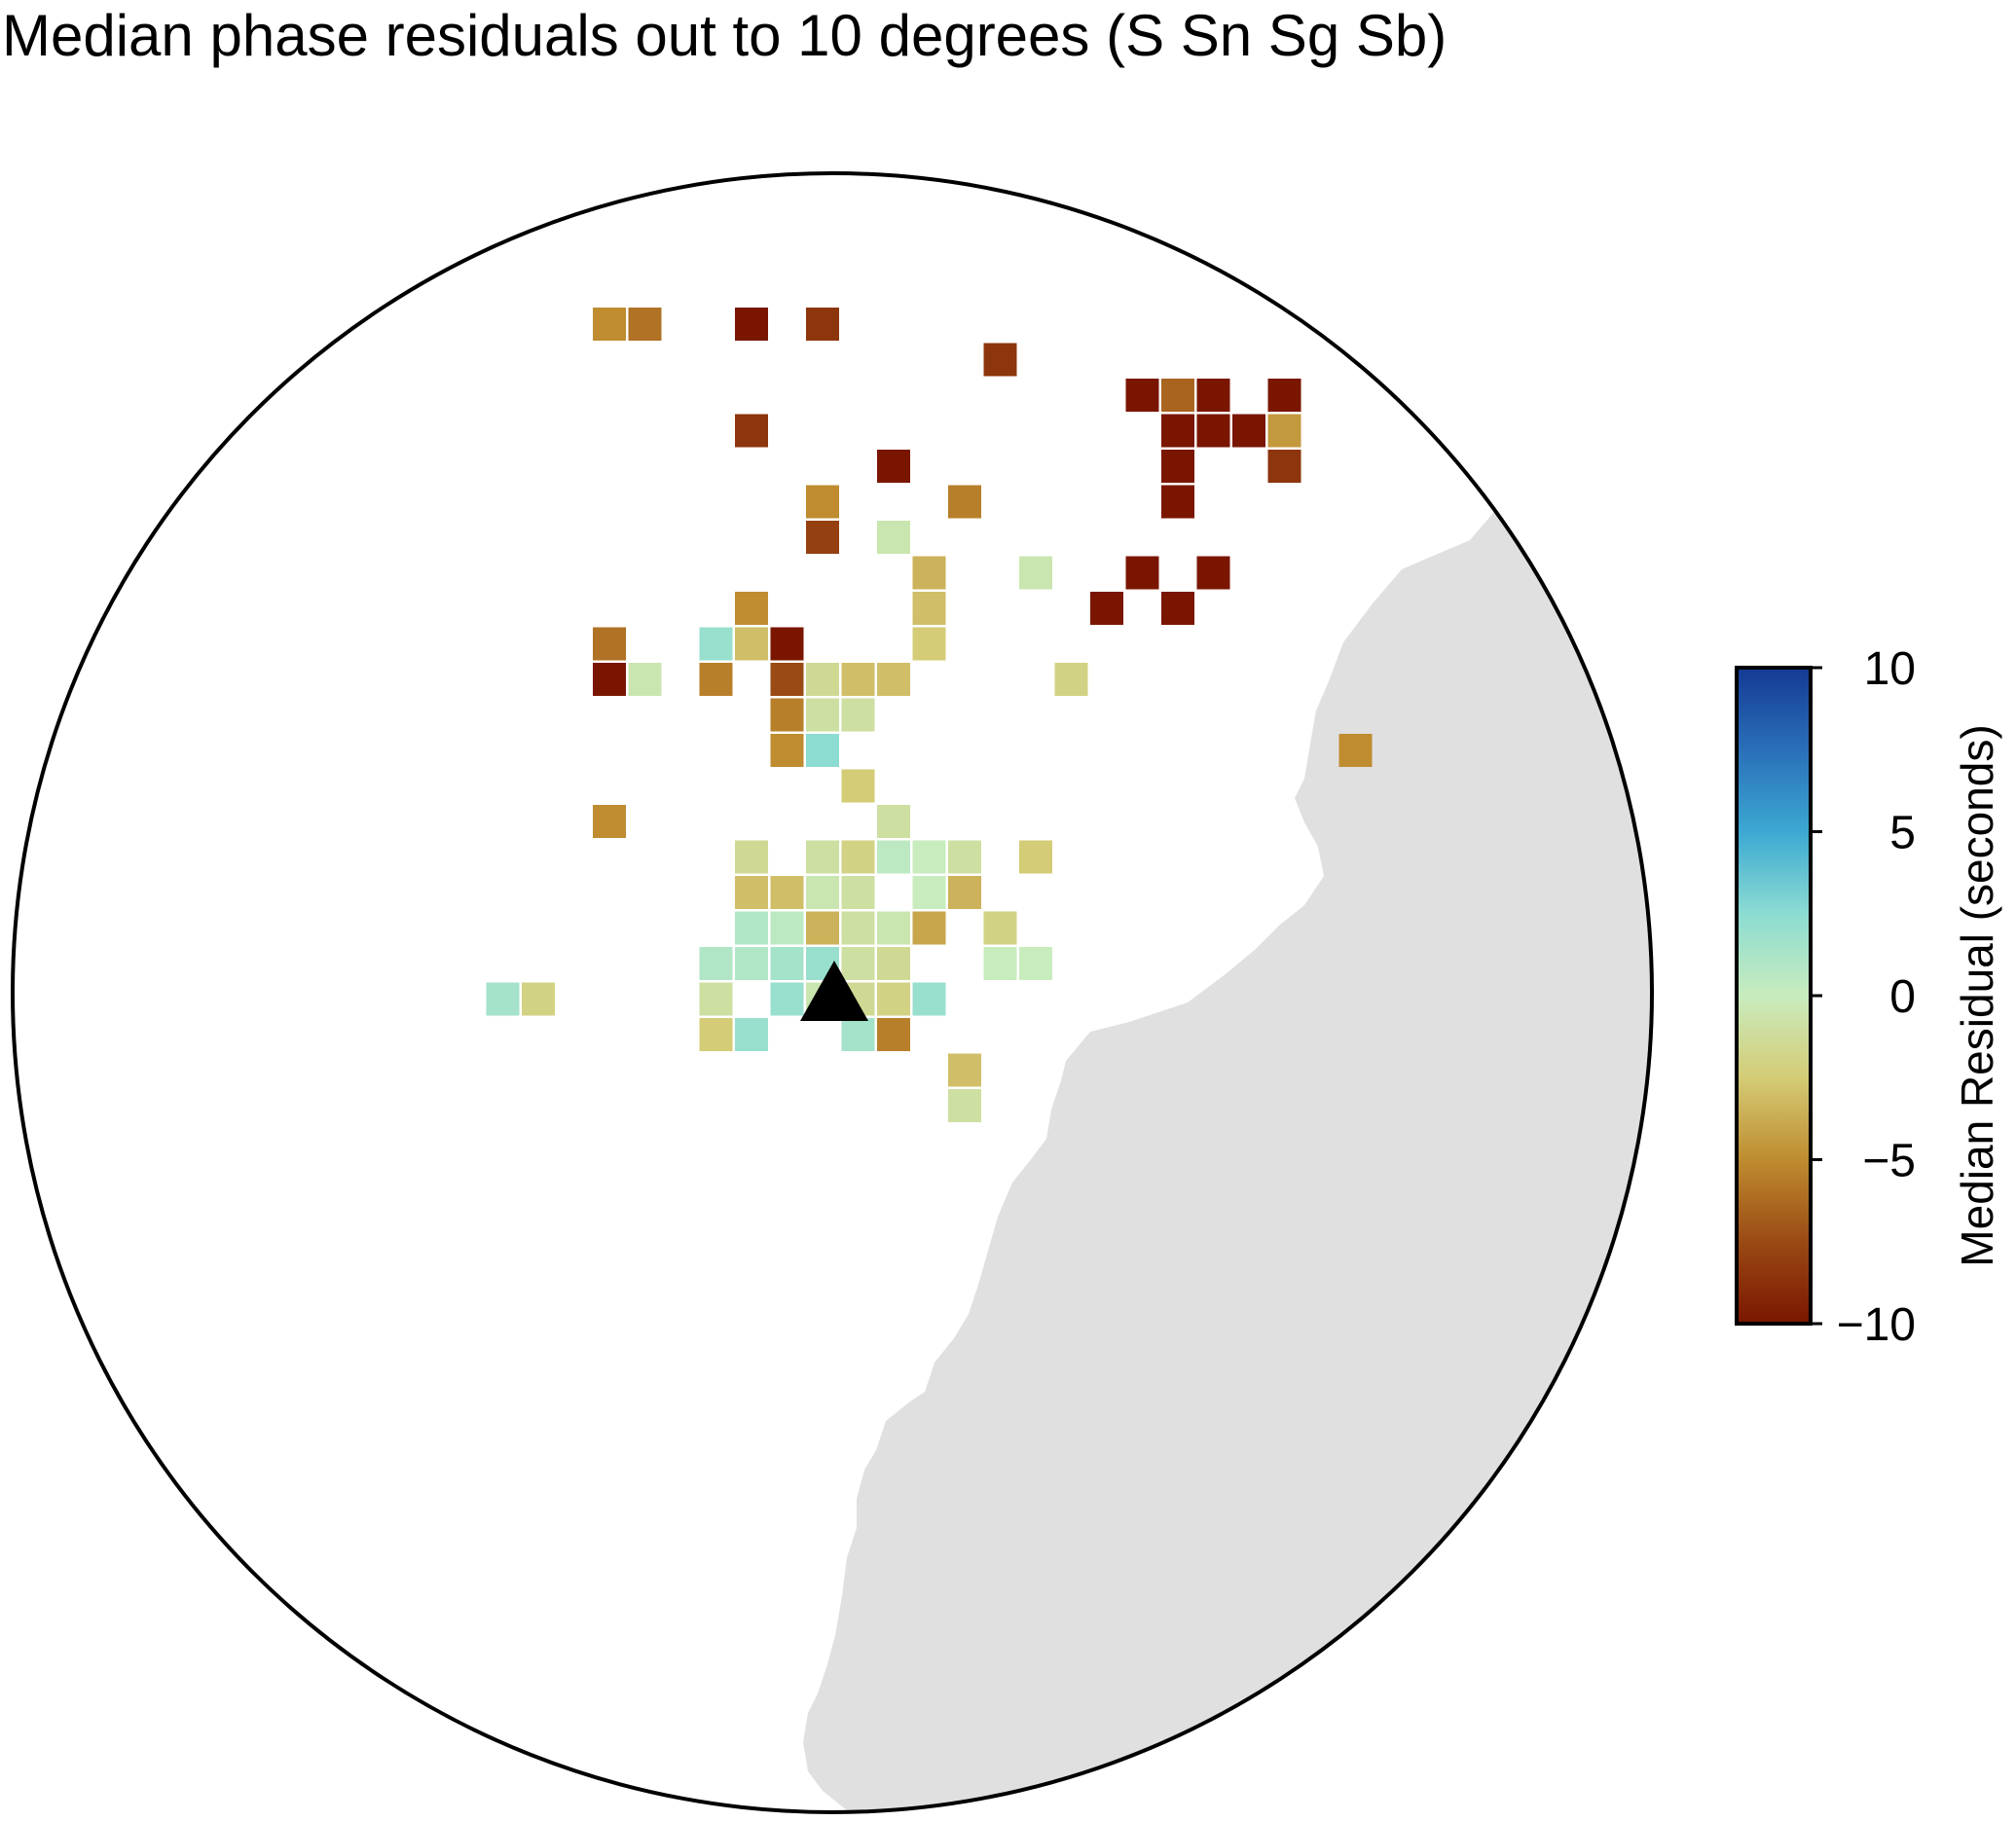 This screenshot has height=1821, width=2016. What do you see at coordinates (1889, 1161) in the screenshot?
I see `colorbar-tick-label: −5` at bounding box center [1889, 1161].